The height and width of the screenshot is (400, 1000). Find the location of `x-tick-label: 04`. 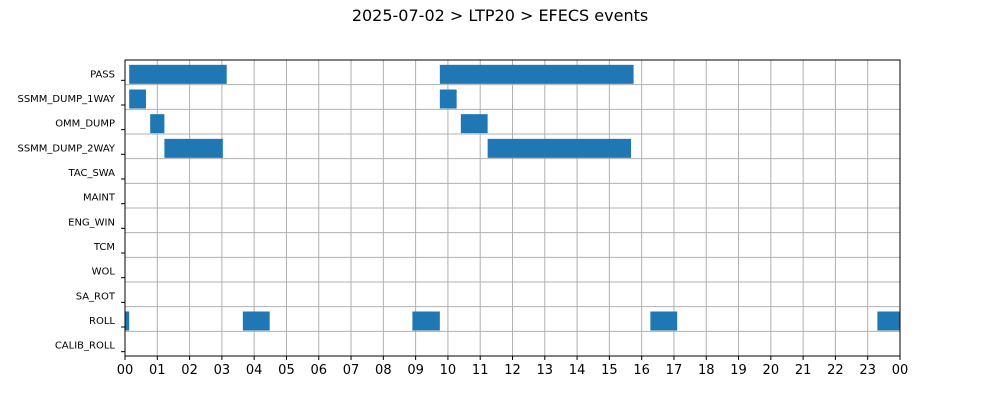

x-tick-label: 04 is located at coordinates (254, 370).